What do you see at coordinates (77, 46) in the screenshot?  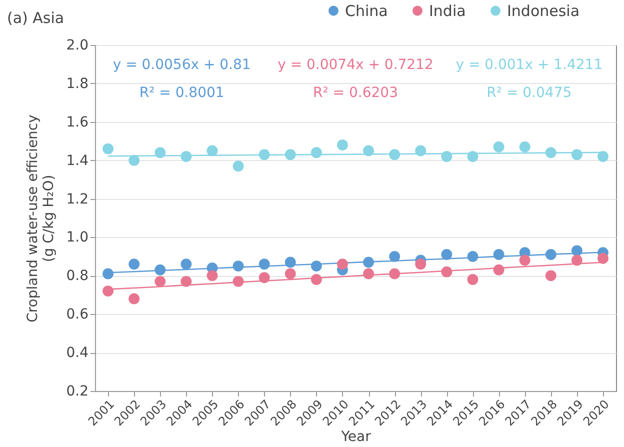 I see `y-tick-label: 2.0` at bounding box center [77, 46].